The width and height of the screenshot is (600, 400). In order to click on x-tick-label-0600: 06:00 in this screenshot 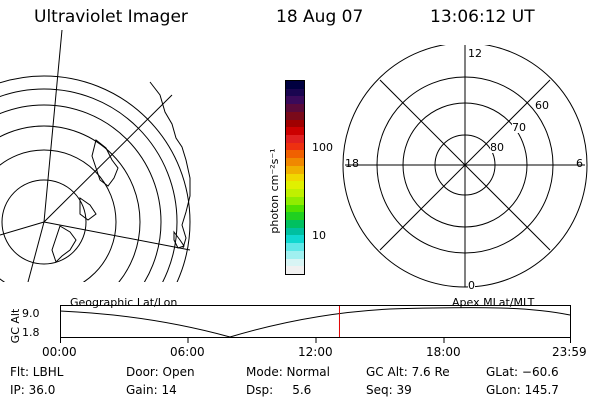, I will do `click(187, 352)`.